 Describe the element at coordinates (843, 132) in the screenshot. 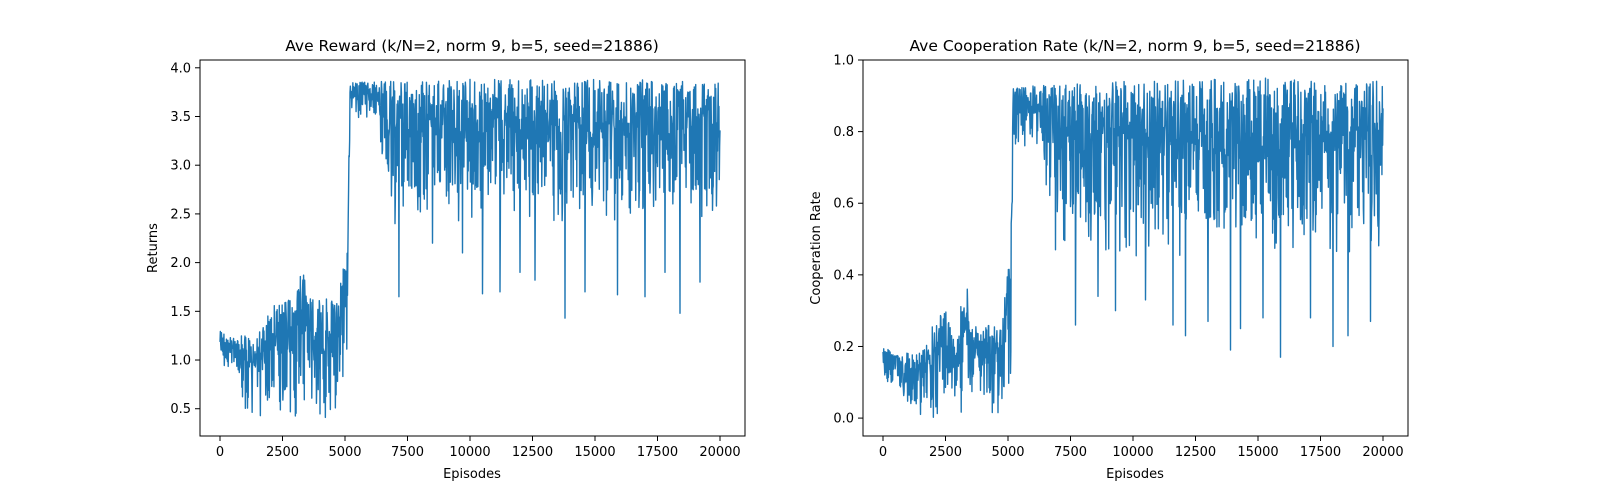

I see `cooperation-ytick-label: 0.8` at that location.